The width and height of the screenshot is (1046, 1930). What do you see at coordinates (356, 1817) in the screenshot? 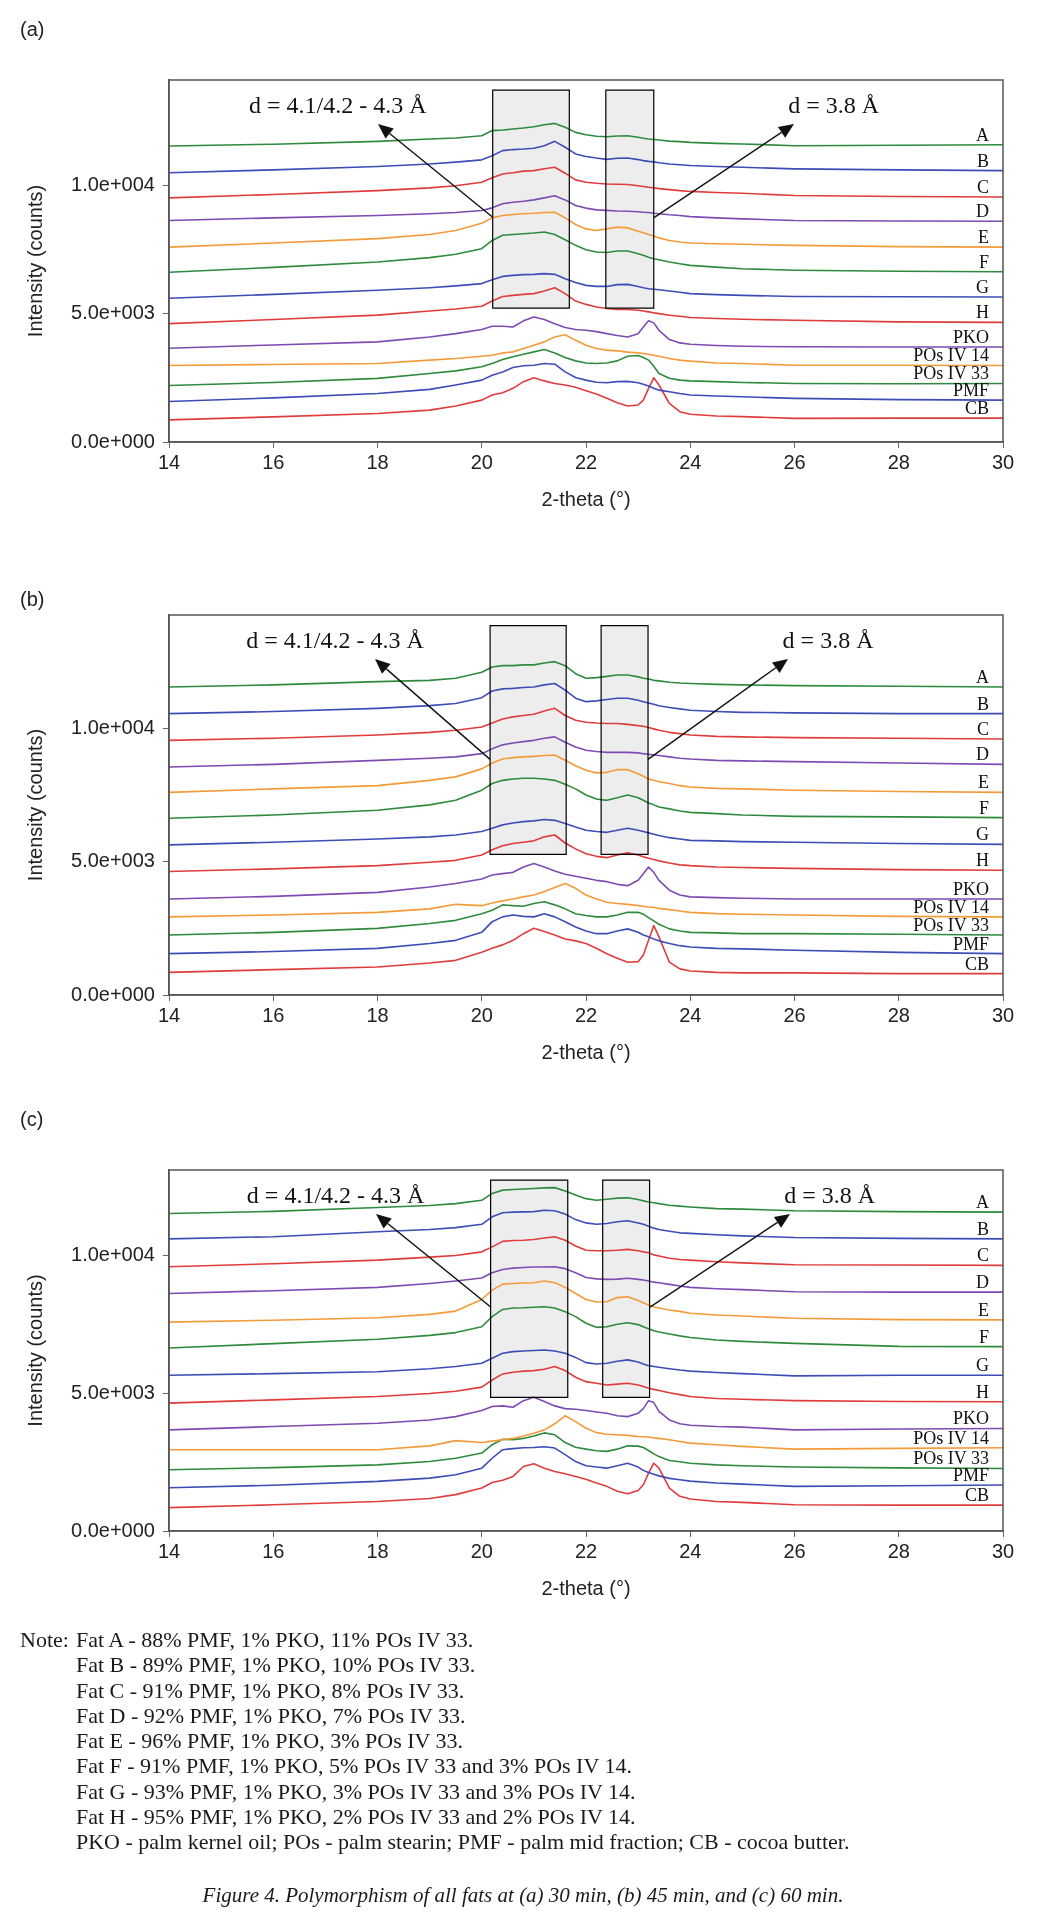
I see `text: Fat H - 95% PMF, 1% PKO, 2% POs IV 33 and 2% POs IV 14.` at bounding box center [356, 1817].